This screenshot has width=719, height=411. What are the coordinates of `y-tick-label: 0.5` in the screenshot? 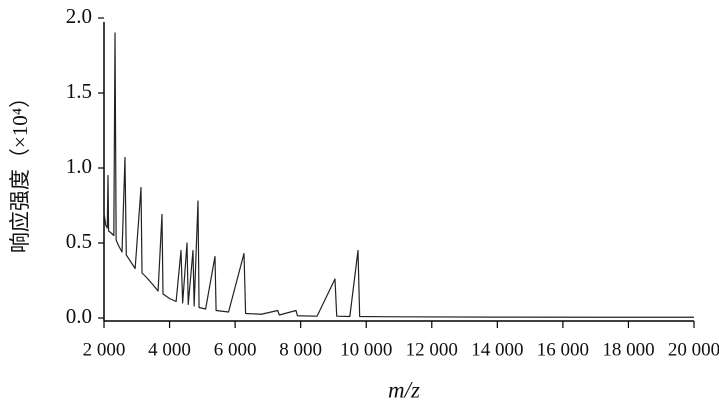 It's located at (79, 241).